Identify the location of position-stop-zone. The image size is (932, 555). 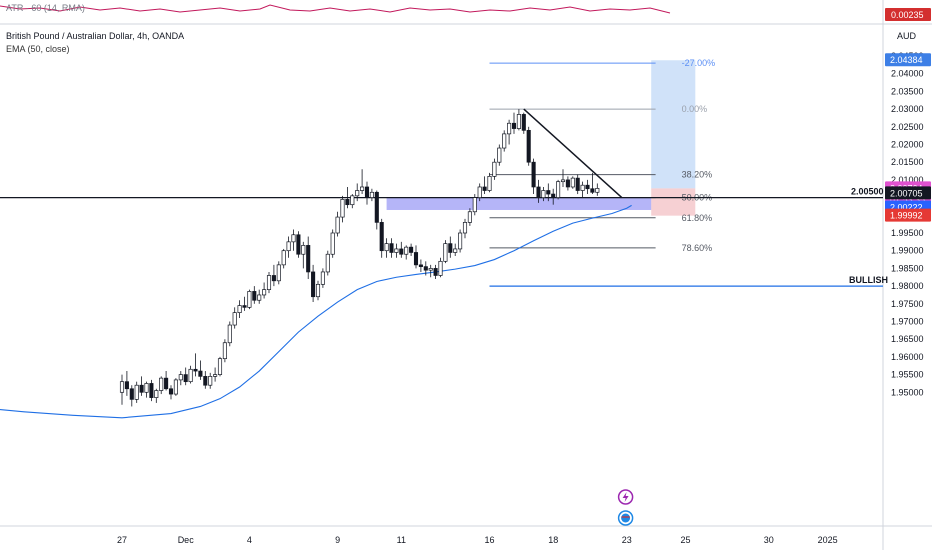
(673, 202).